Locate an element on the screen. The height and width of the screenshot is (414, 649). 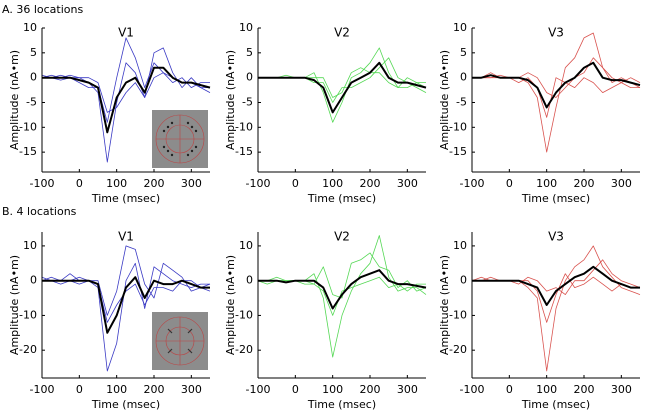
panel-label: B. 4 locations is located at coordinates (39, 211).